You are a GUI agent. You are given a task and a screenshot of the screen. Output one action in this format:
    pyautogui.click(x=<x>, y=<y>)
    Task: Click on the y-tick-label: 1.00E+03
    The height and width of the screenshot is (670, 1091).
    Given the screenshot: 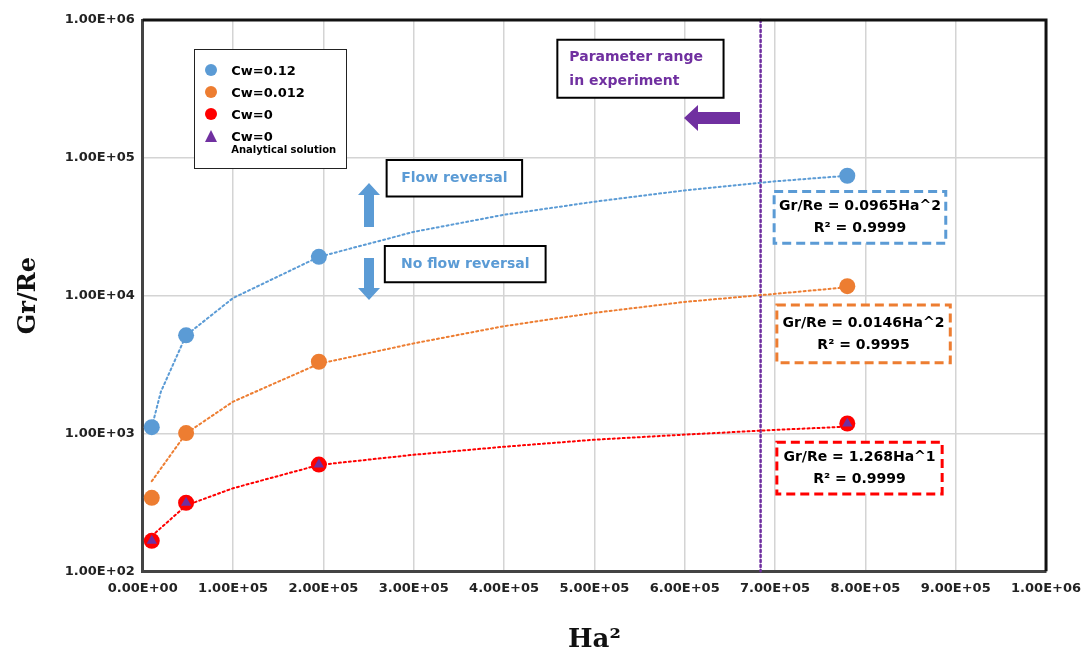 What is the action you would take?
    pyautogui.click(x=99, y=432)
    